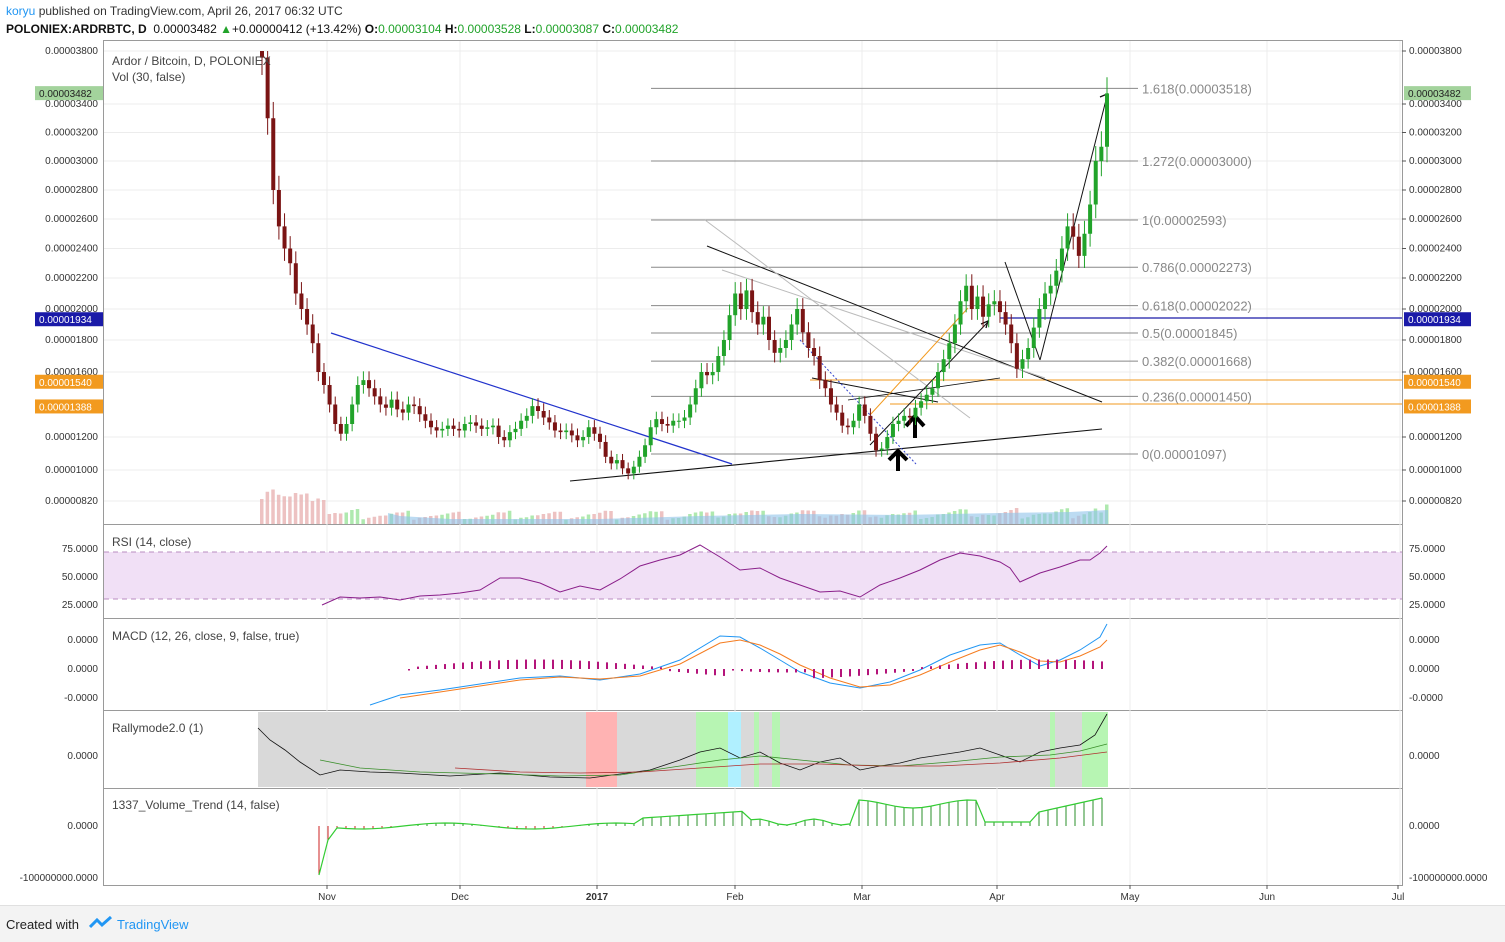 Image resolution: width=1505 pixels, height=942 pixels. Describe the element at coordinates (410, 29) in the screenshot. I see `open-value: 0.00003104` at that location.